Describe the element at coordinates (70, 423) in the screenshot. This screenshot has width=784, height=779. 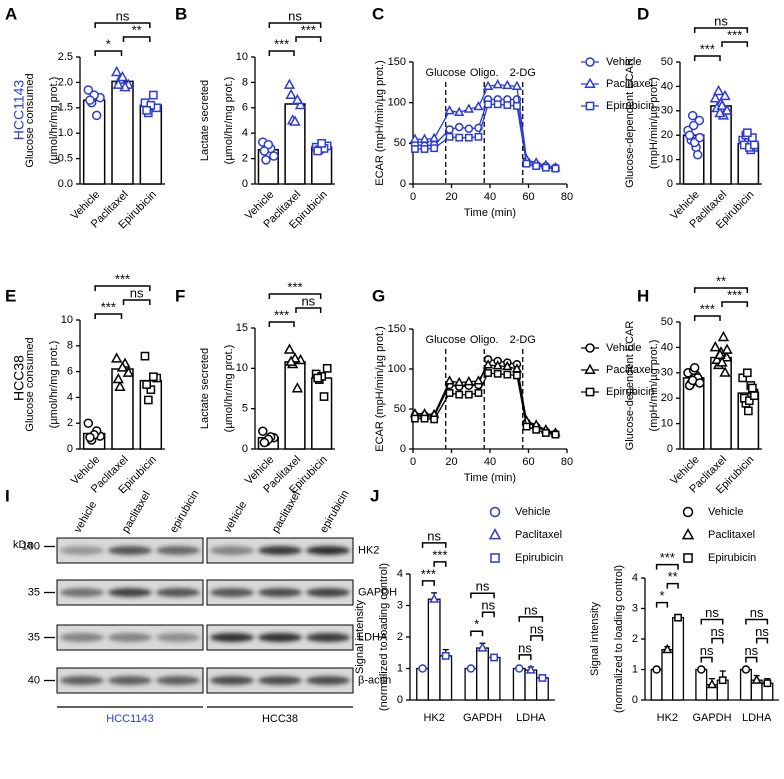
I see `y-tick-label: 2` at that location.